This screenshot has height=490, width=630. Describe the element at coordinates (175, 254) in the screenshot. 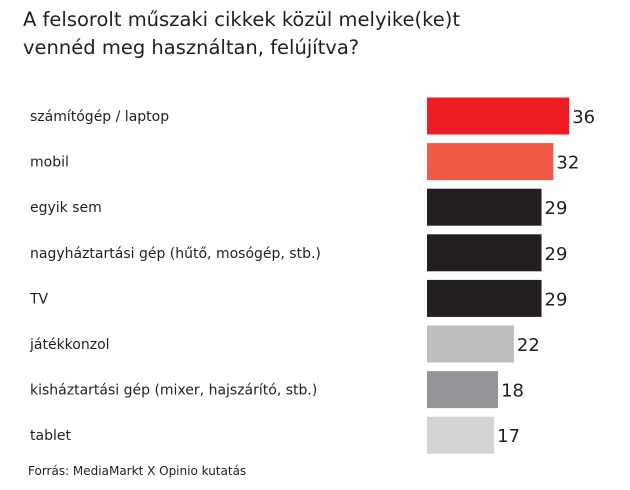

I see `category-label: nagyháztartási gép (hűtő, mosógép, stb.)` at that location.